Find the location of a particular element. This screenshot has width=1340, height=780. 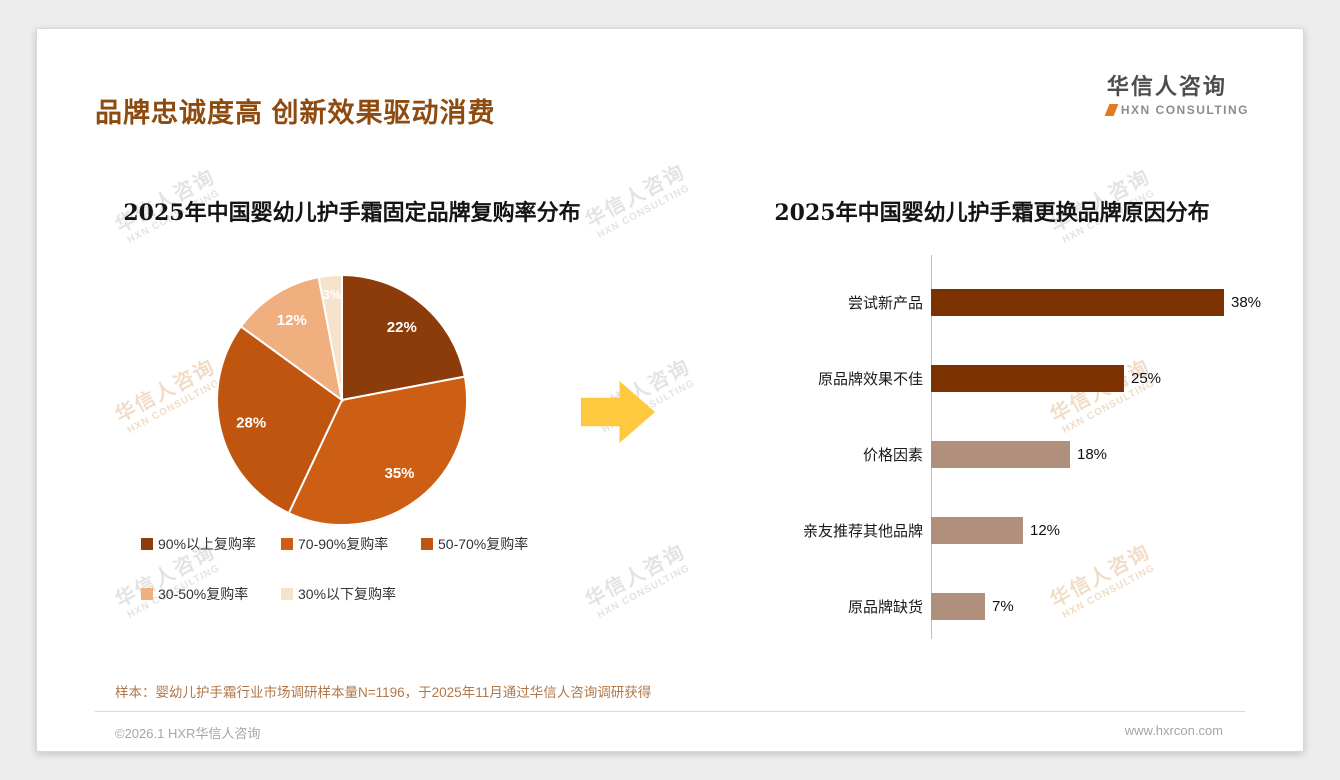

legend-item: 50-70%复购率 is located at coordinates (491, 544).